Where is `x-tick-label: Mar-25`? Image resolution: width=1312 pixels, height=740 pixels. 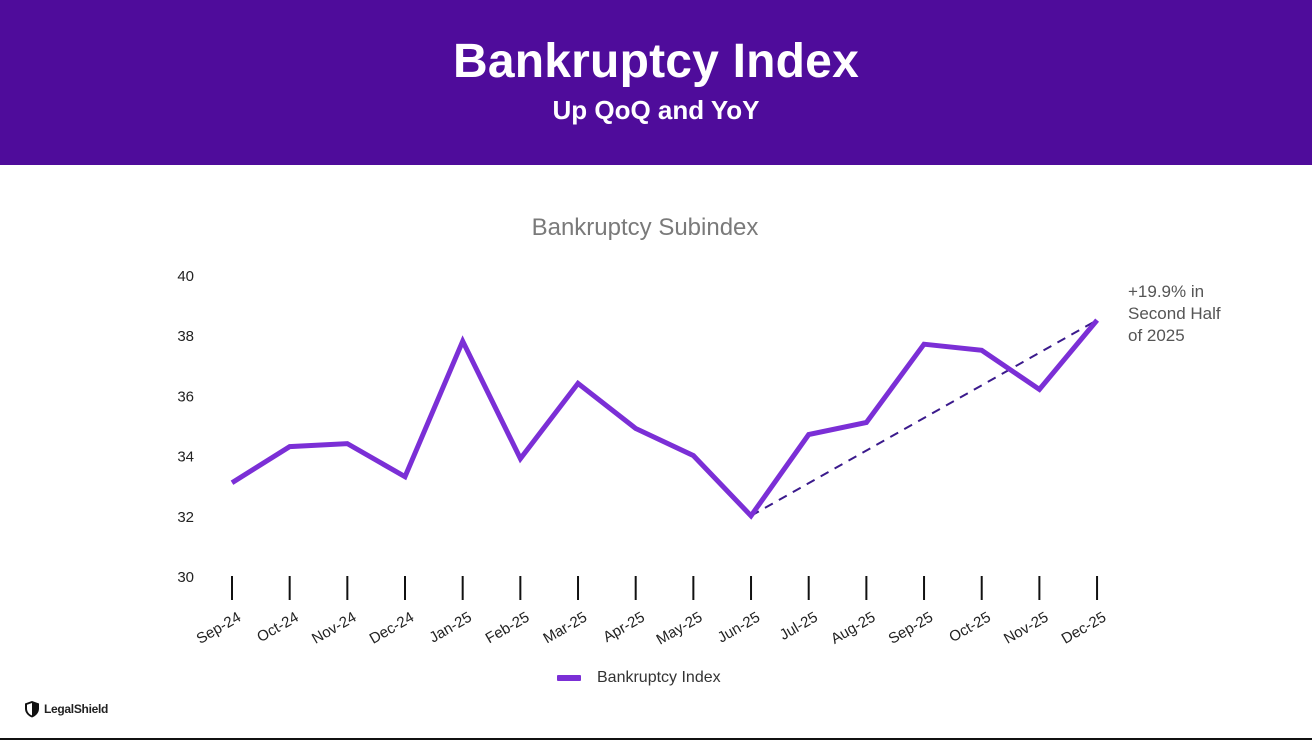
x-tick-label: Mar-25 is located at coordinates (565, 628).